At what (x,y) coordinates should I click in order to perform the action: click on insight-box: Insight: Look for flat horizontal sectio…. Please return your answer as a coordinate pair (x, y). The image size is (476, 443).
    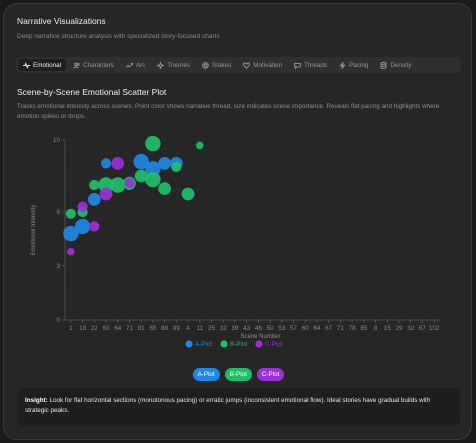
    Looking at the image, I should click on (238, 407).